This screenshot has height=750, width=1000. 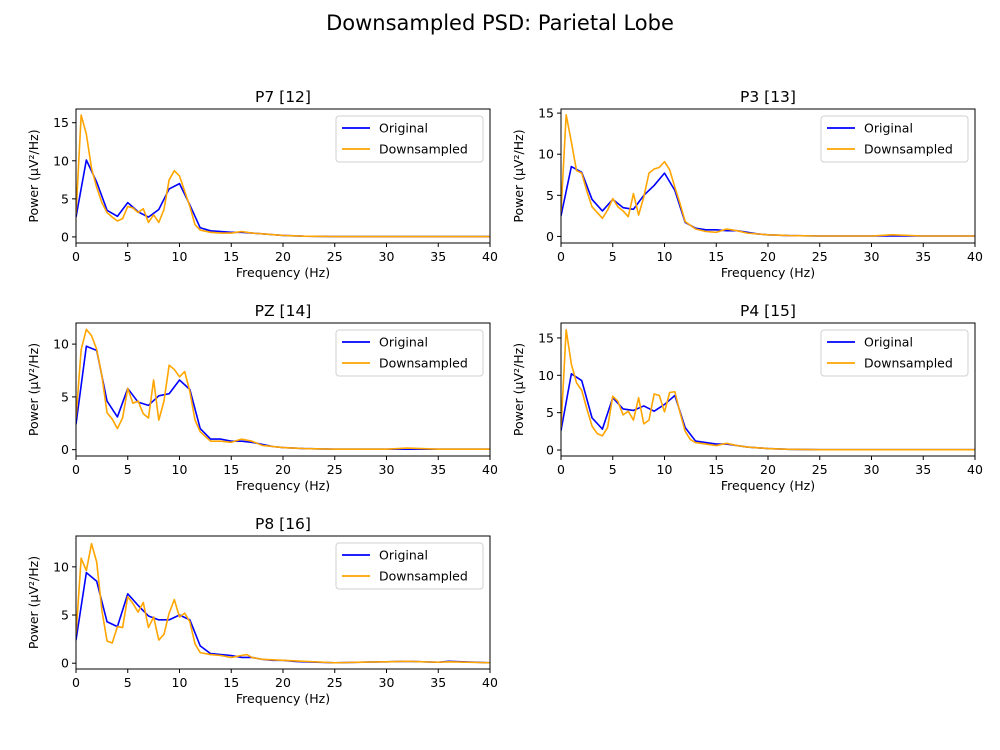 What do you see at coordinates (335, 256) in the screenshot?
I see `plot-p7-12-xtick-label-25: 25` at bounding box center [335, 256].